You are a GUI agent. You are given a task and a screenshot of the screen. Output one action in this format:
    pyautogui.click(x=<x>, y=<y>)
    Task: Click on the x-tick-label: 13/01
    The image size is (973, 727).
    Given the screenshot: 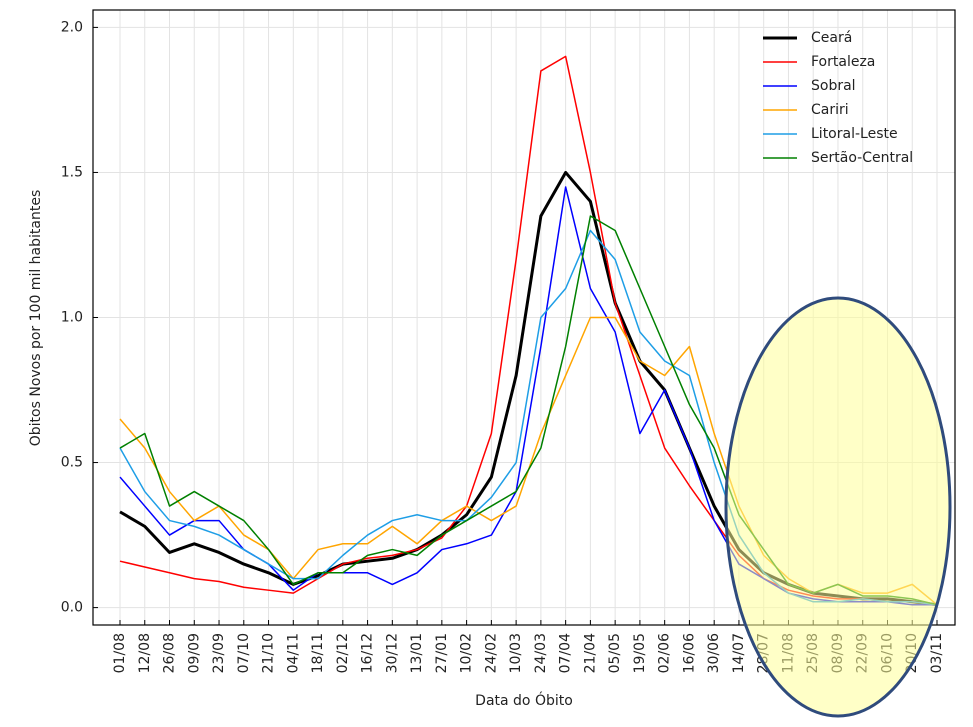 What is the action you would take?
    pyautogui.click(x=417, y=653)
    